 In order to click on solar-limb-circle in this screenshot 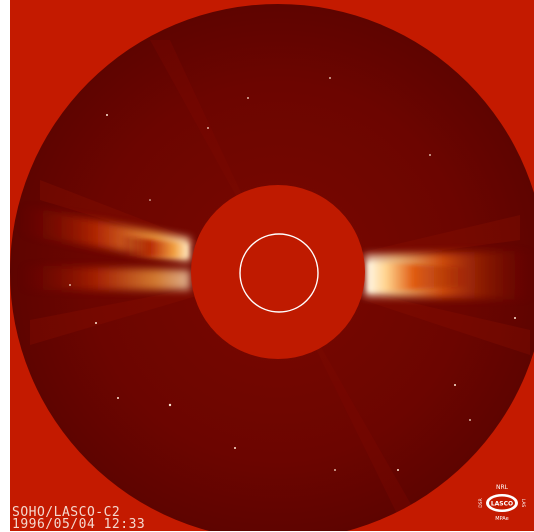, I will do `click(279, 273)`.